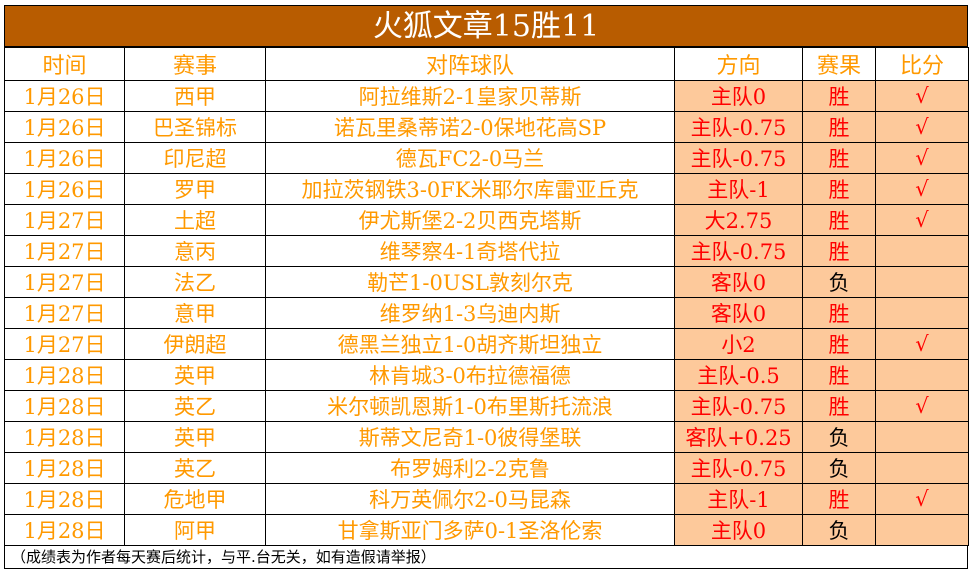 This screenshot has height=569, width=970. Describe the element at coordinates (195, 189) in the screenshot. I see `league-cell: 罗甲` at that location.